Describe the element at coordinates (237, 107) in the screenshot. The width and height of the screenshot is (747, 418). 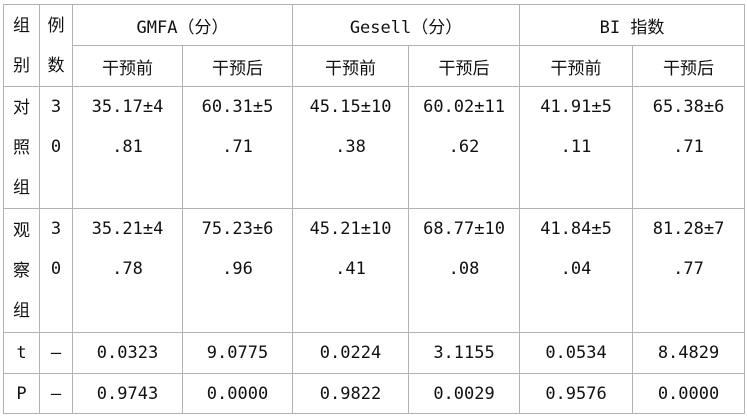
I see `value-line: 60.31±5` at that location.